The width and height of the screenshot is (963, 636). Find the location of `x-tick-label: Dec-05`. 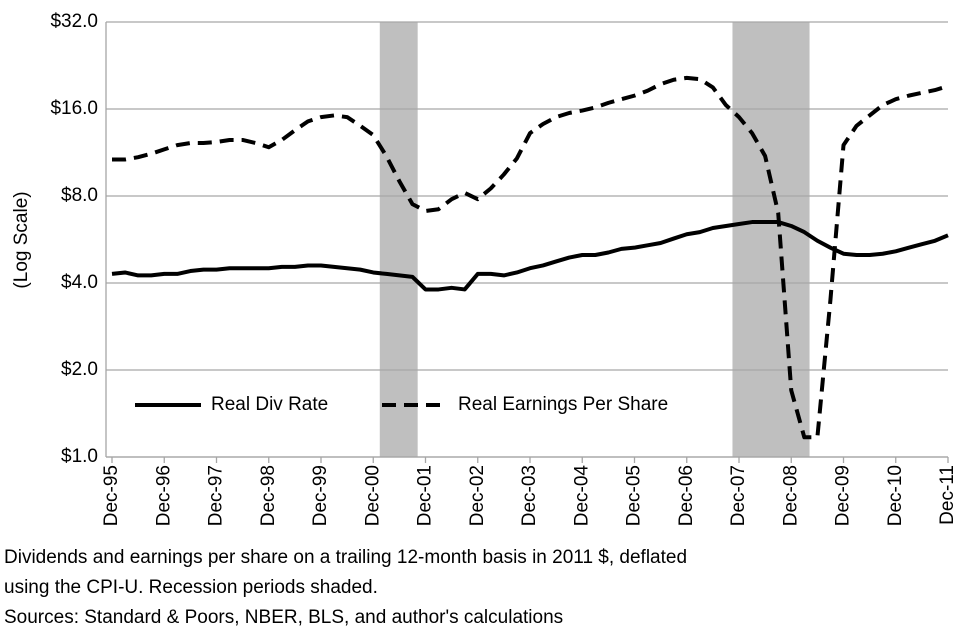

x-tick-label: Dec-05 is located at coordinates (634, 495).